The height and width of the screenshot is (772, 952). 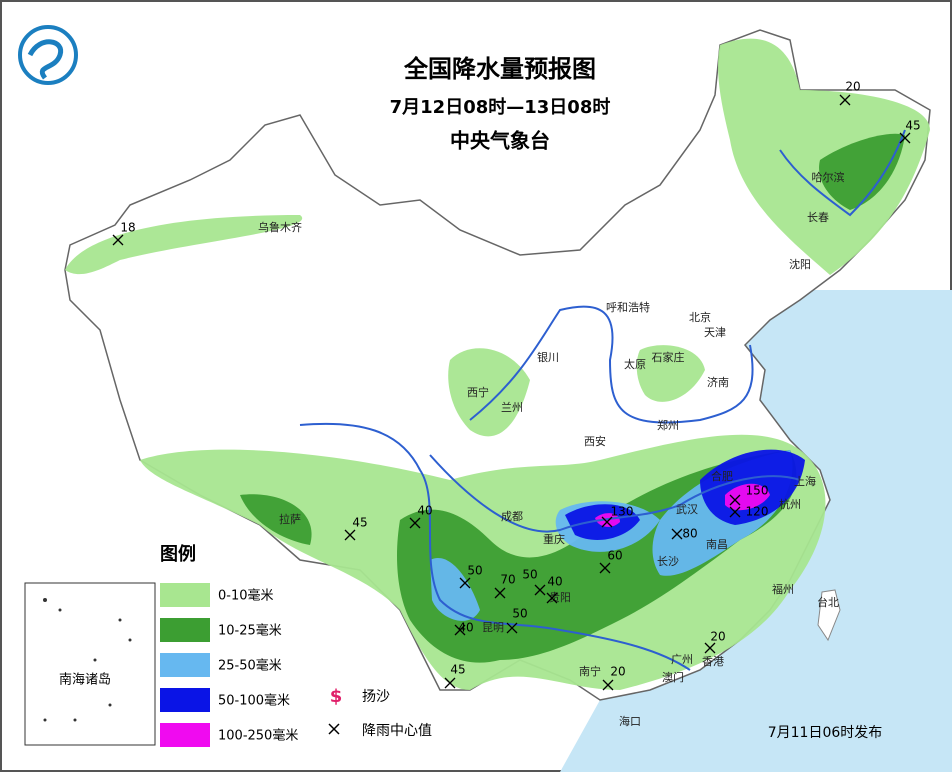 What do you see at coordinates (376, 697) in the screenshot?
I see `symbol-label: 扬沙` at bounding box center [376, 697].